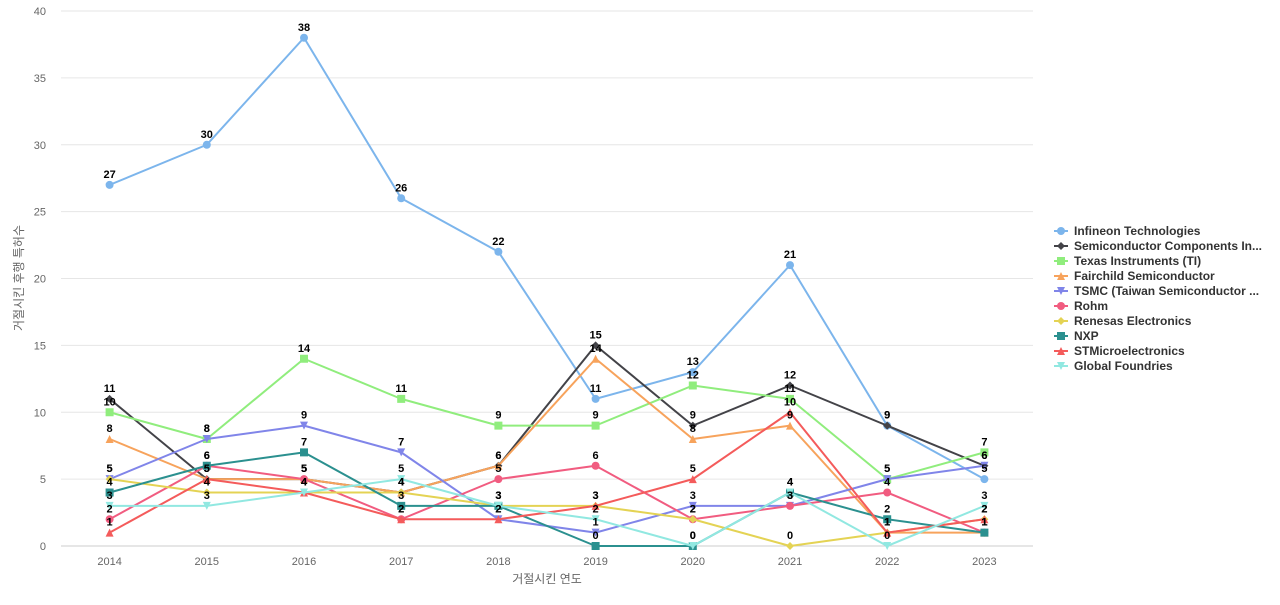 The width and height of the screenshot is (1280, 605). I want to click on data-label: 12, so click(693, 376).